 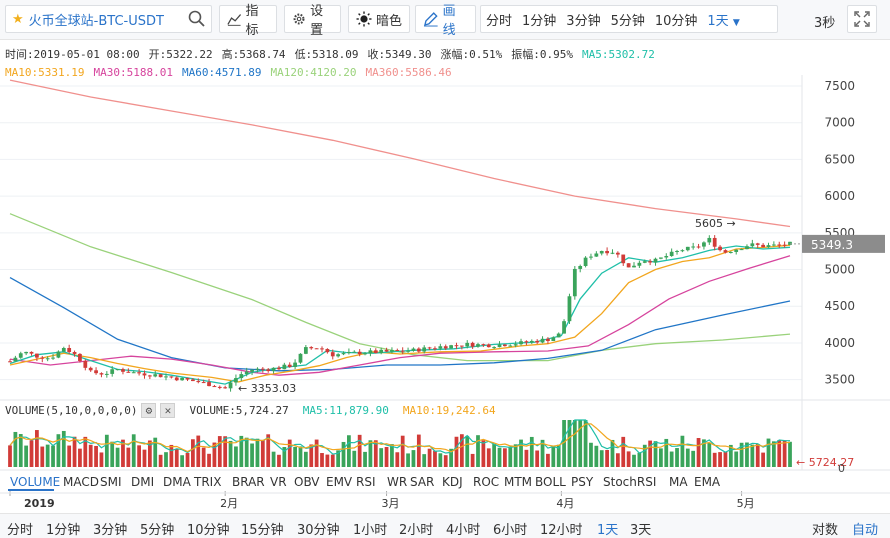 What do you see at coordinates (111, 482) in the screenshot?
I see `indicator-tab-smi: SMI` at bounding box center [111, 482].